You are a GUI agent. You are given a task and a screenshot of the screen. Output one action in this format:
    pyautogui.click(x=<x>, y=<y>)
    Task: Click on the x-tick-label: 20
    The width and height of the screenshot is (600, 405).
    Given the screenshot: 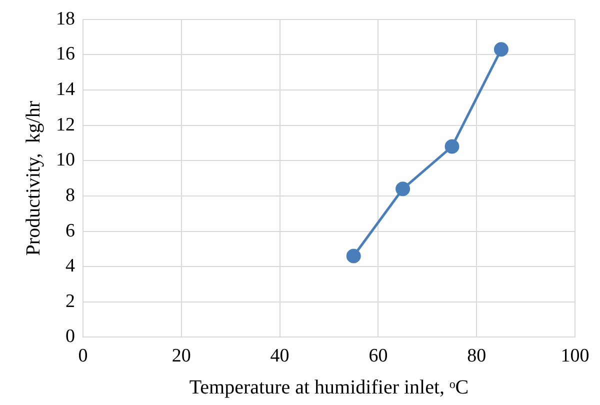 What is the action you would take?
    pyautogui.click(x=181, y=356)
    